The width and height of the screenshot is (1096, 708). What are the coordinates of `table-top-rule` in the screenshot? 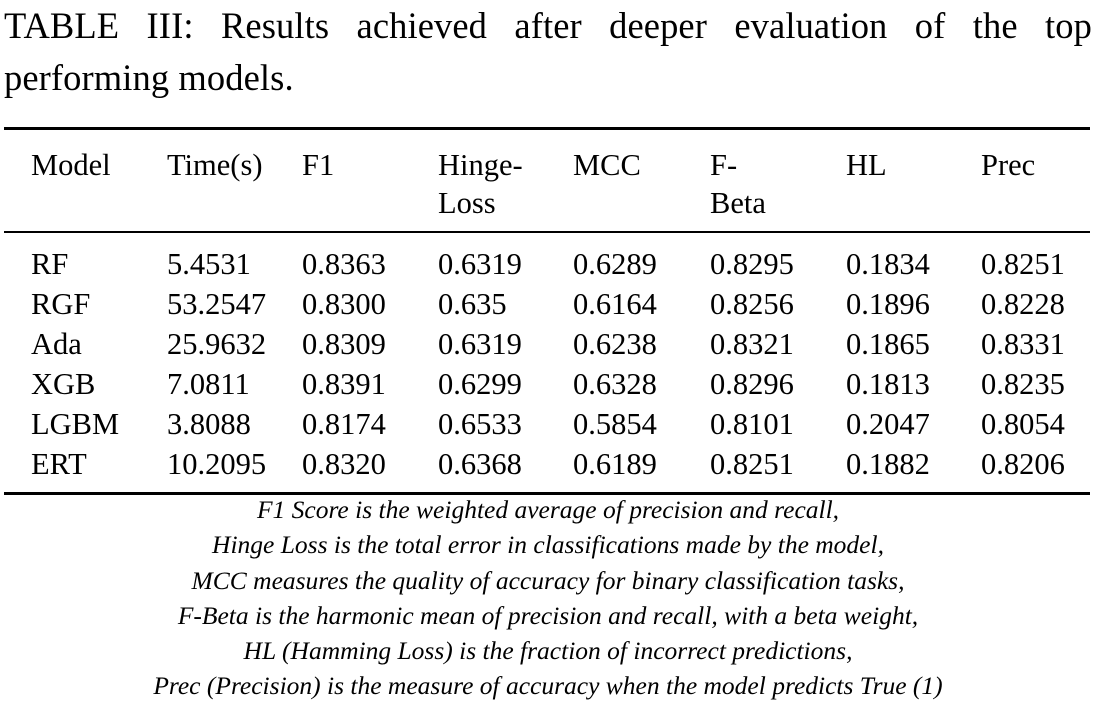 It's located at (547, 128).